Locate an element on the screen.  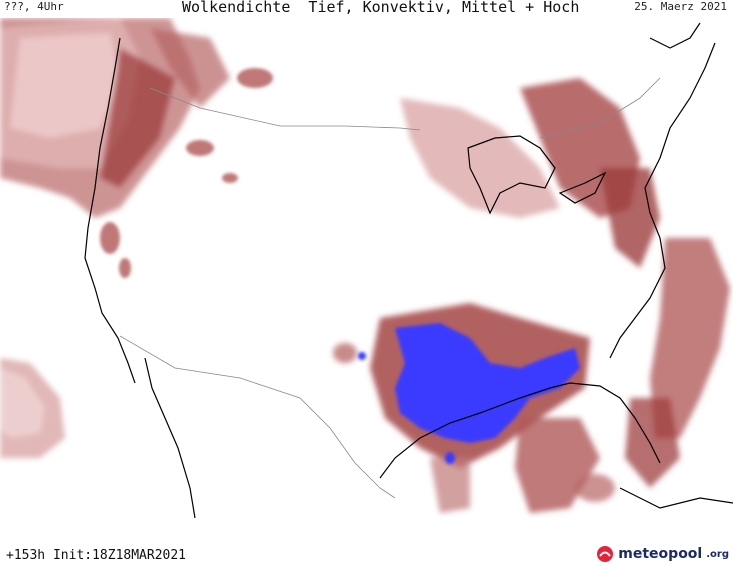
forecast-time-label: ???, 4Uhr is located at coordinates (34, 6).